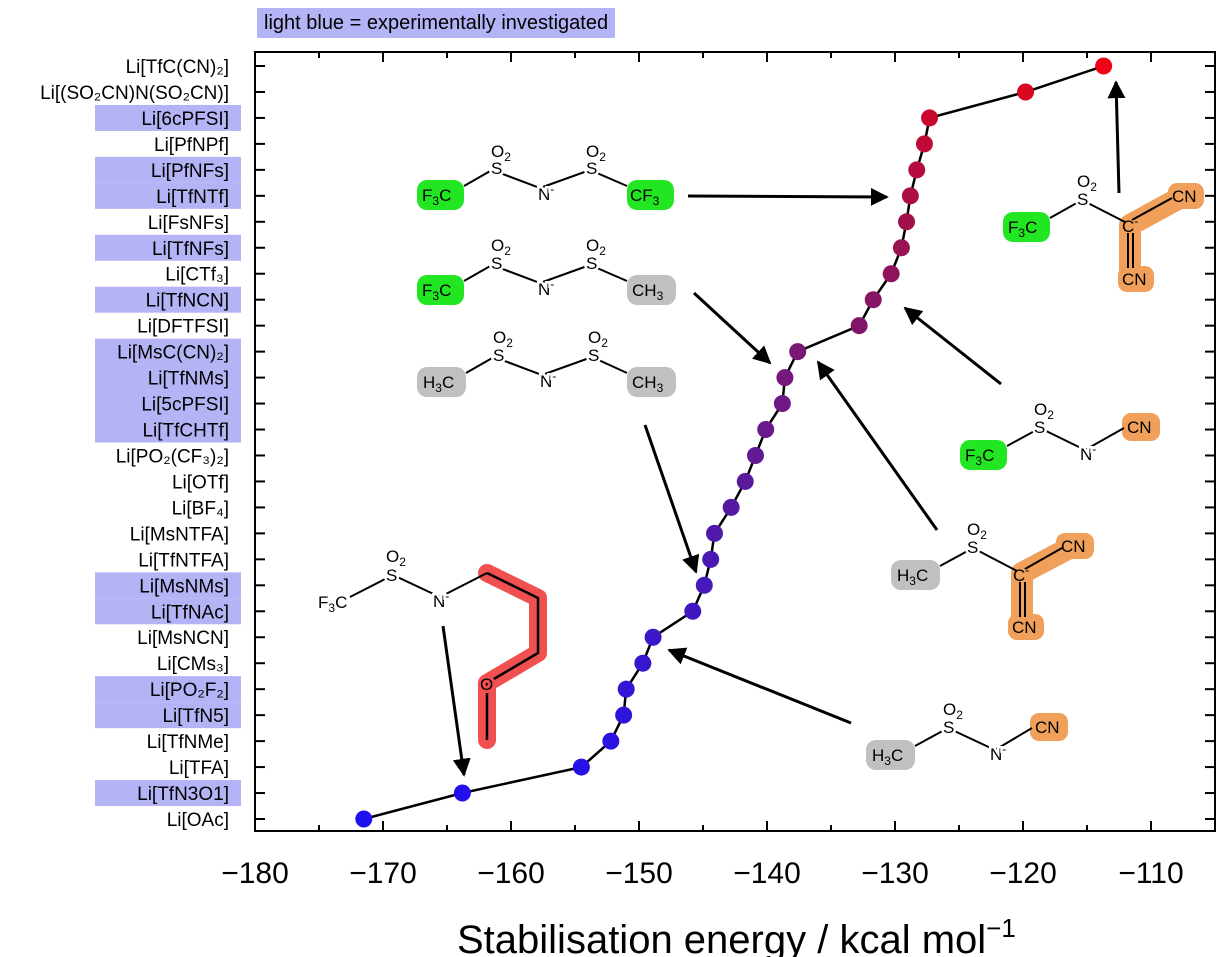 The height and width of the screenshot is (957, 1216). What do you see at coordinates (788, 196) in the screenshot?
I see `arrow-tfntf` at bounding box center [788, 196].